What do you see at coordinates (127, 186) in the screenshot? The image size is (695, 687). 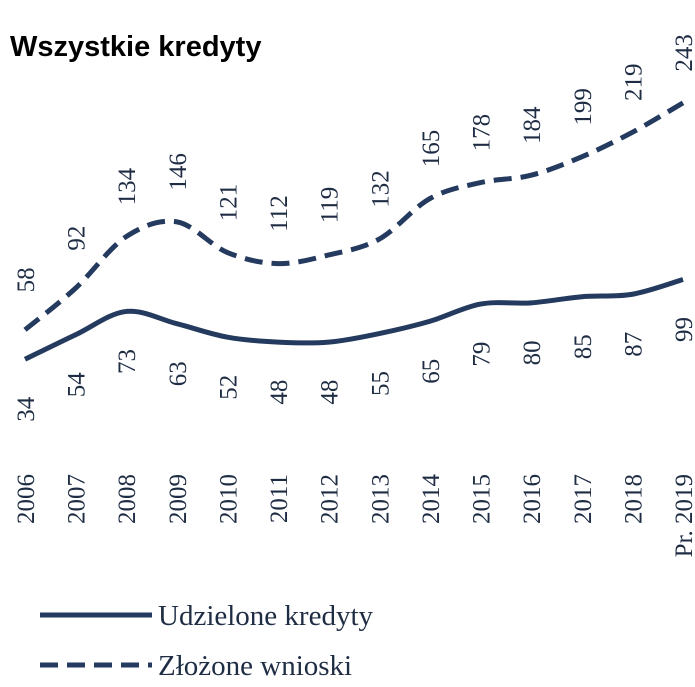 I see `data-label: 134` at bounding box center [127, 186].